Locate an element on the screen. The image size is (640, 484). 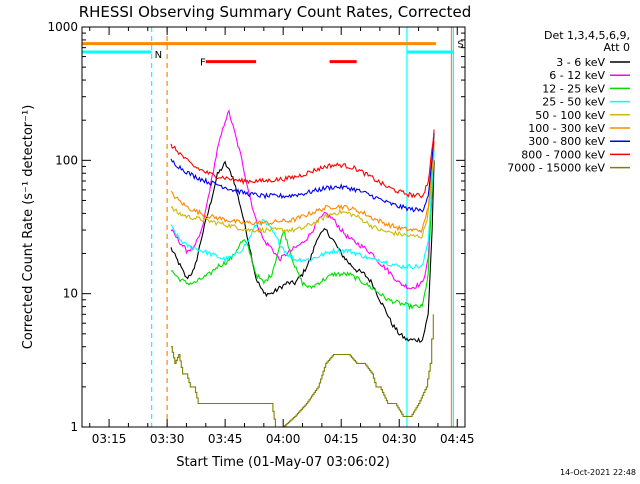
legend-label-4: 50 - 100 keV is located at coordinates (570, 115).